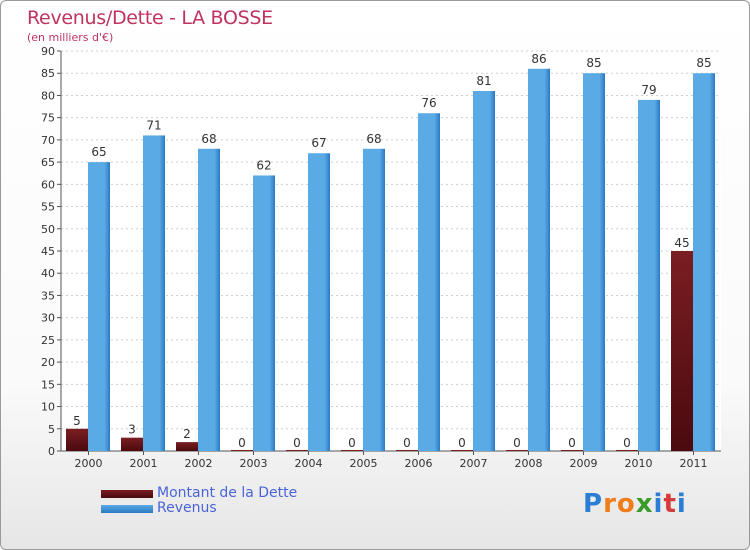 The height and width of the screenshot is (550, 750). What do you see at coordinates (48, 251) in the screenshot?
I see `y-tick-label: 45` at bounding box center [48, 251].